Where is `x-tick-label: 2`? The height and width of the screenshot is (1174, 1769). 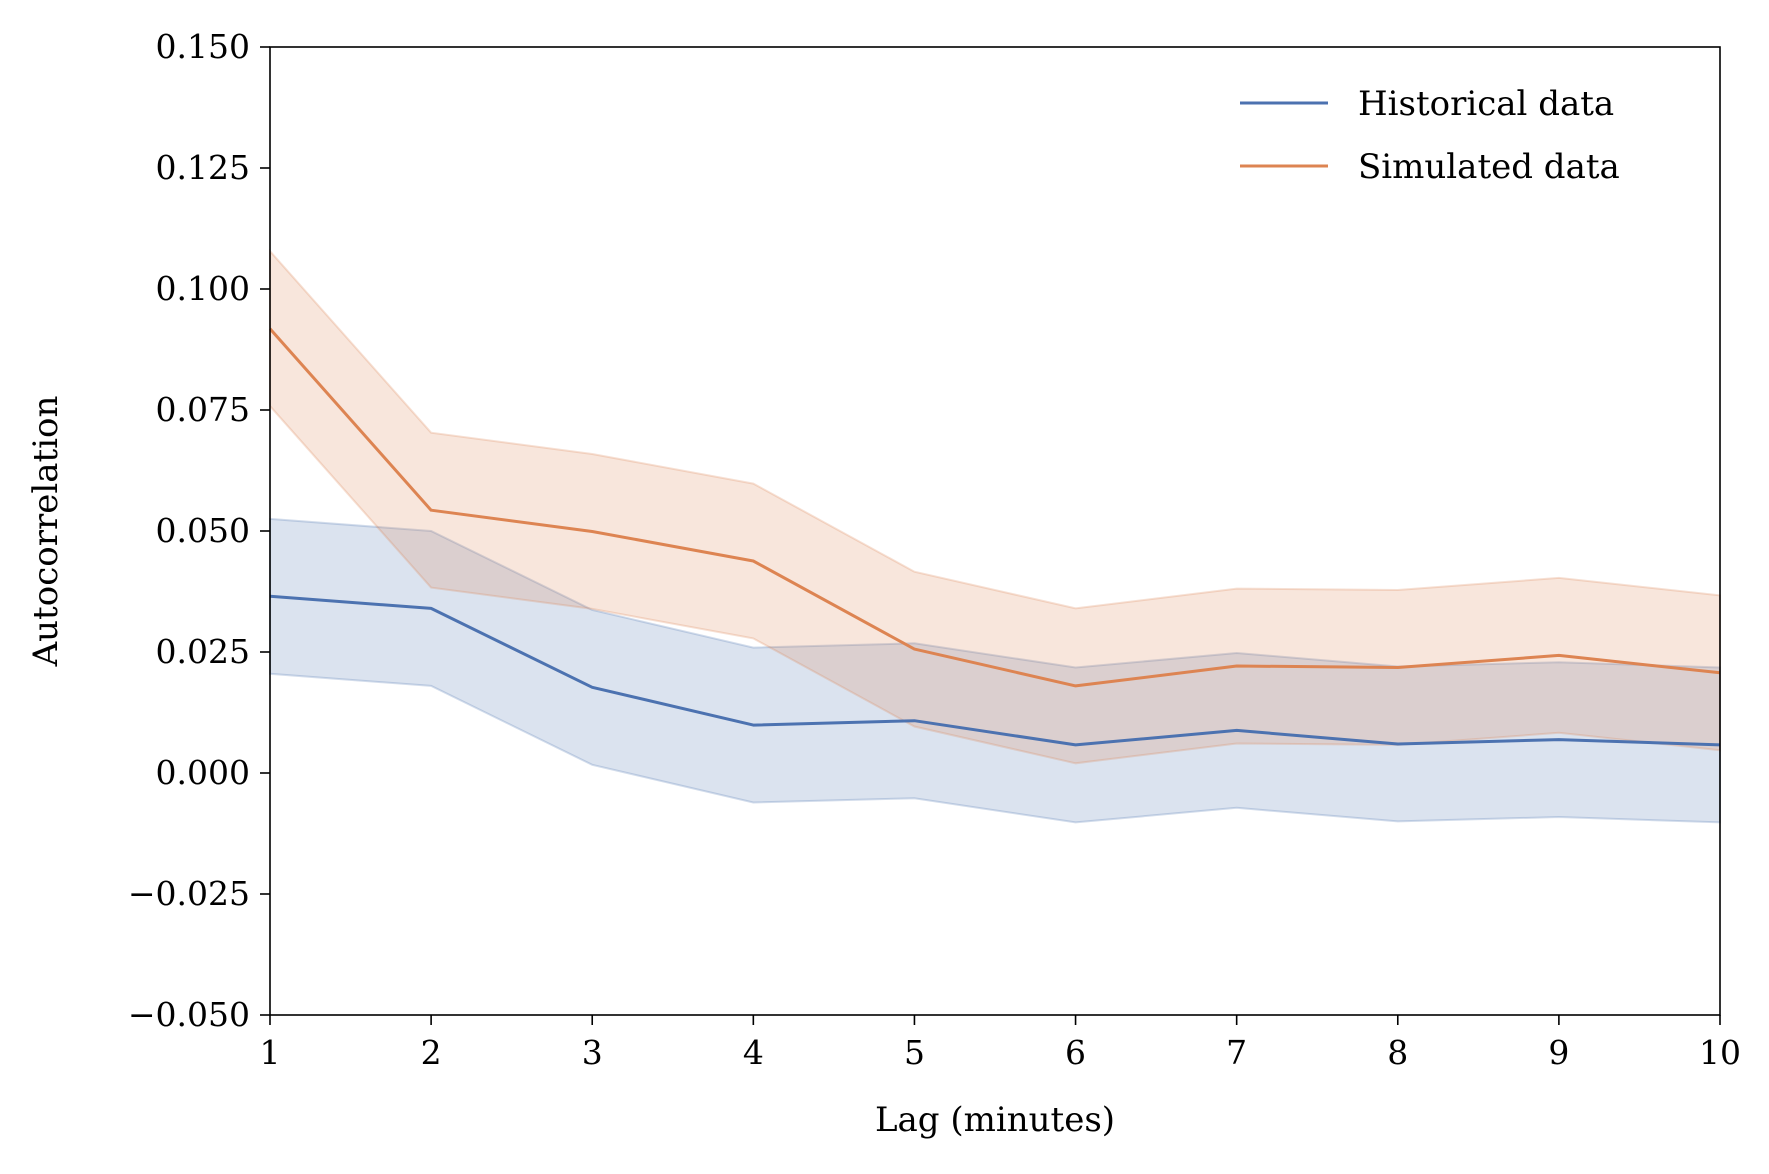 x-tick-label: 2 is located at coordinates (431, 1052).